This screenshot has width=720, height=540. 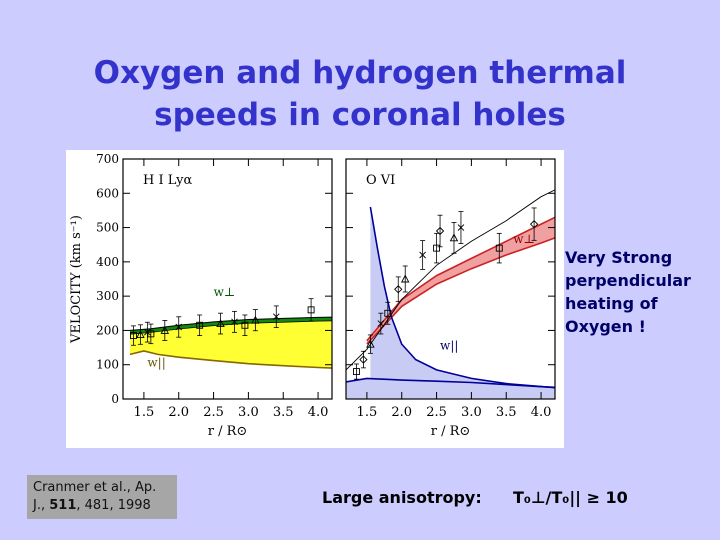 What do you see at coordinates (611, 303) in the screenshot?
I see `side-note-line: heating of` at bounding box center [611, 303].